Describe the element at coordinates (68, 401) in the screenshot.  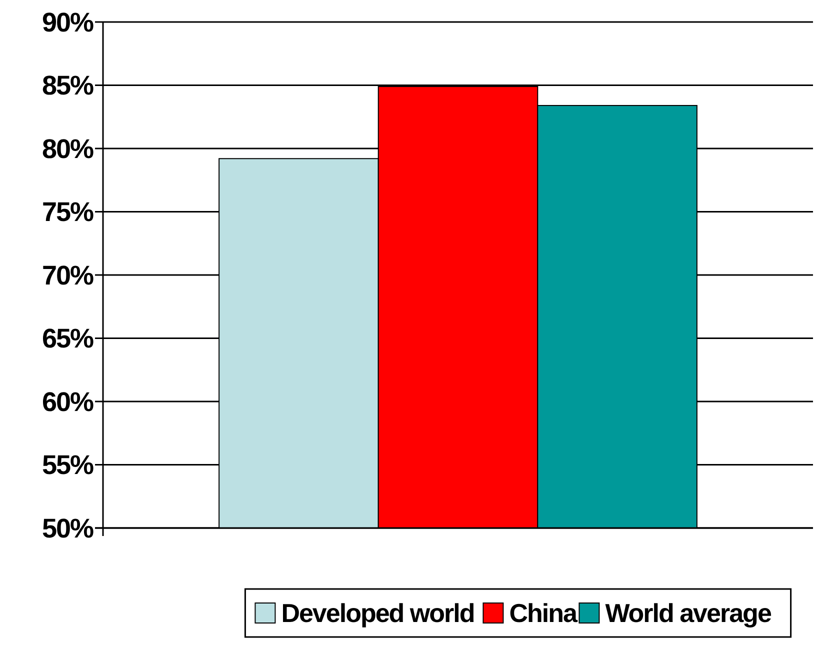
I see `y-tick-label: 60%` at that location.